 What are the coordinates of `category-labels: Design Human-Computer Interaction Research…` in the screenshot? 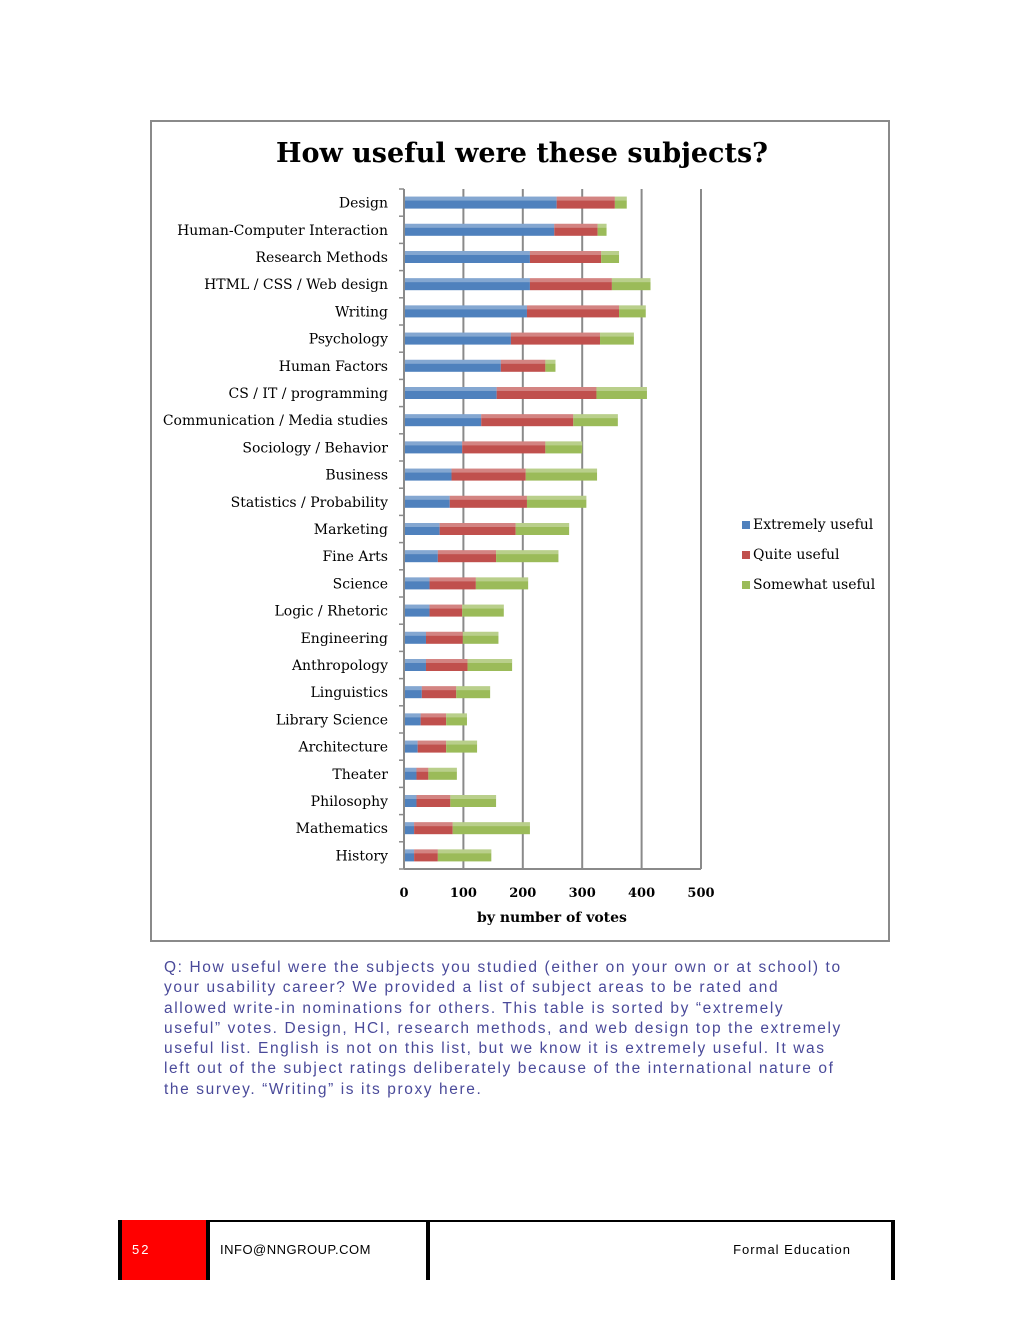 It's located at (275, 530).